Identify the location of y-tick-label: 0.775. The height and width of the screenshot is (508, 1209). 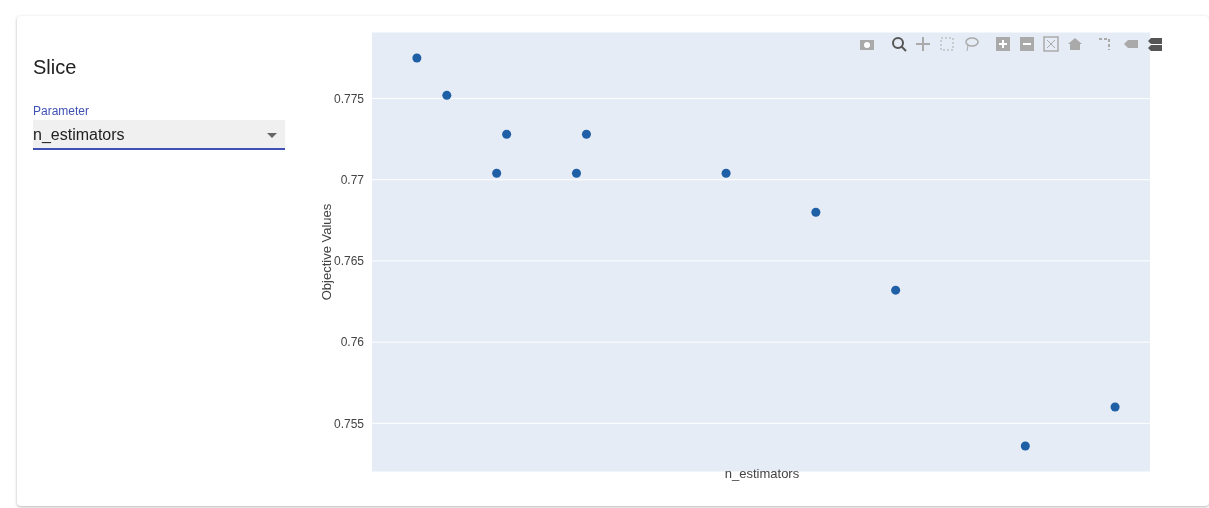
(349, 98).